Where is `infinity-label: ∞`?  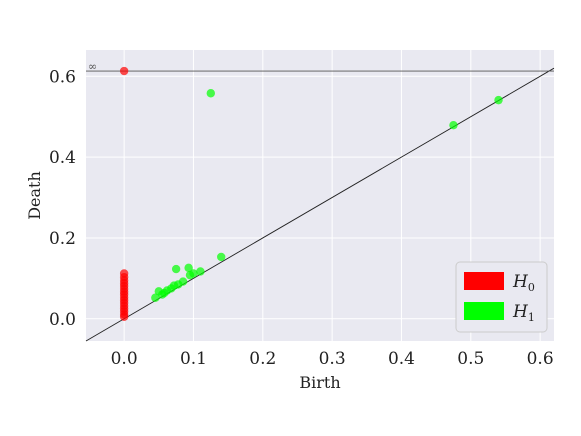
infinity-label: ∞ is located at coordinates (92, 66).